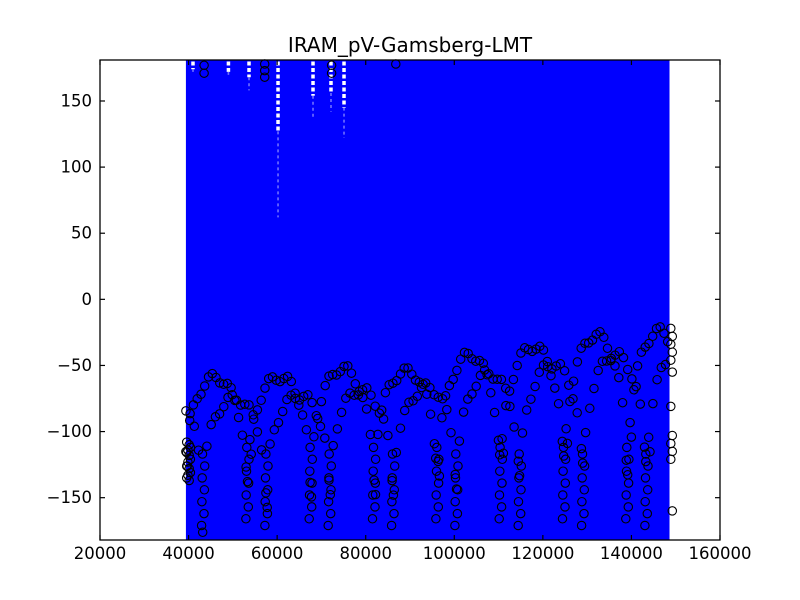 This screenshot has height=600, width=800. Describe the element at coordinates (631, 553) in the screenshot. I see `x-tick-label: 140000` at that location.